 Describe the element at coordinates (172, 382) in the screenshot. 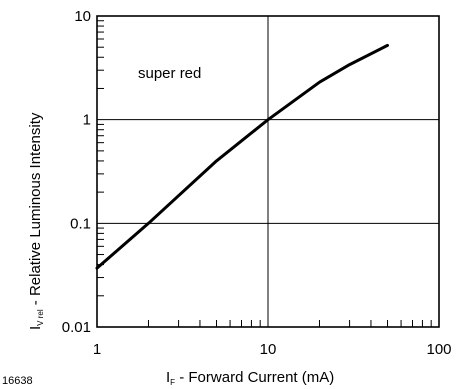

I see `x-axis-label-subscript: F` at that location.